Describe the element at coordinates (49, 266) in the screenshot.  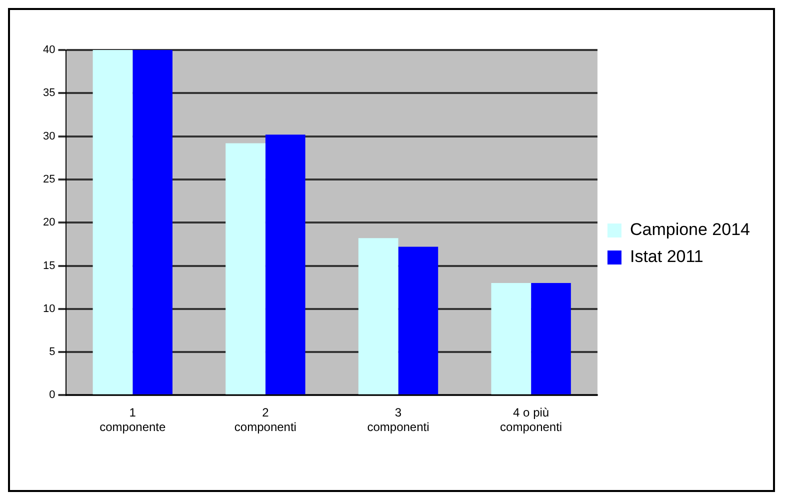
I see `y-tick-label: 15` at that location.